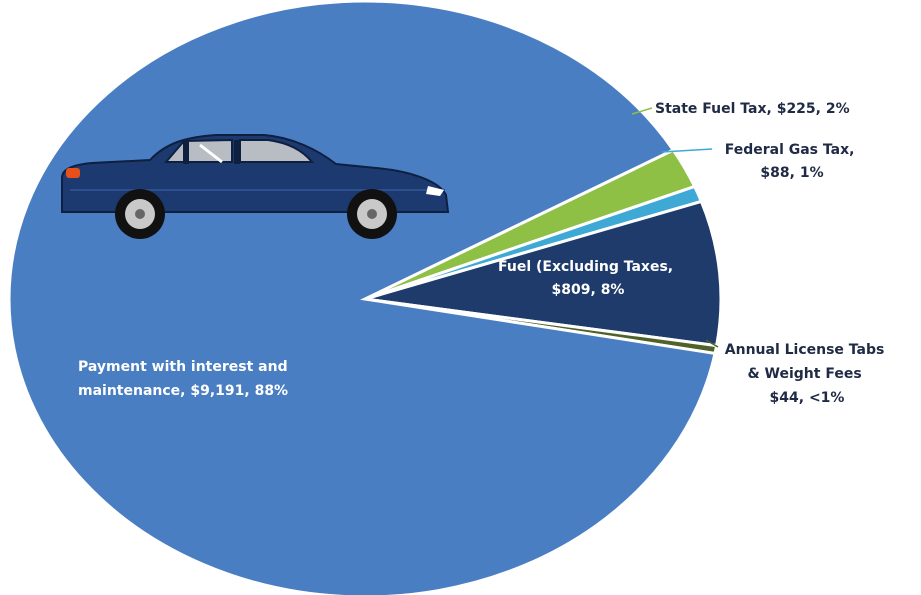 This screenshot has width=921, height=595. Describe the element at coordinates (752, 109) in the screenshot. I see `label-state-fuel-tax: State Fuel Tax, $225, 2%` at that location.